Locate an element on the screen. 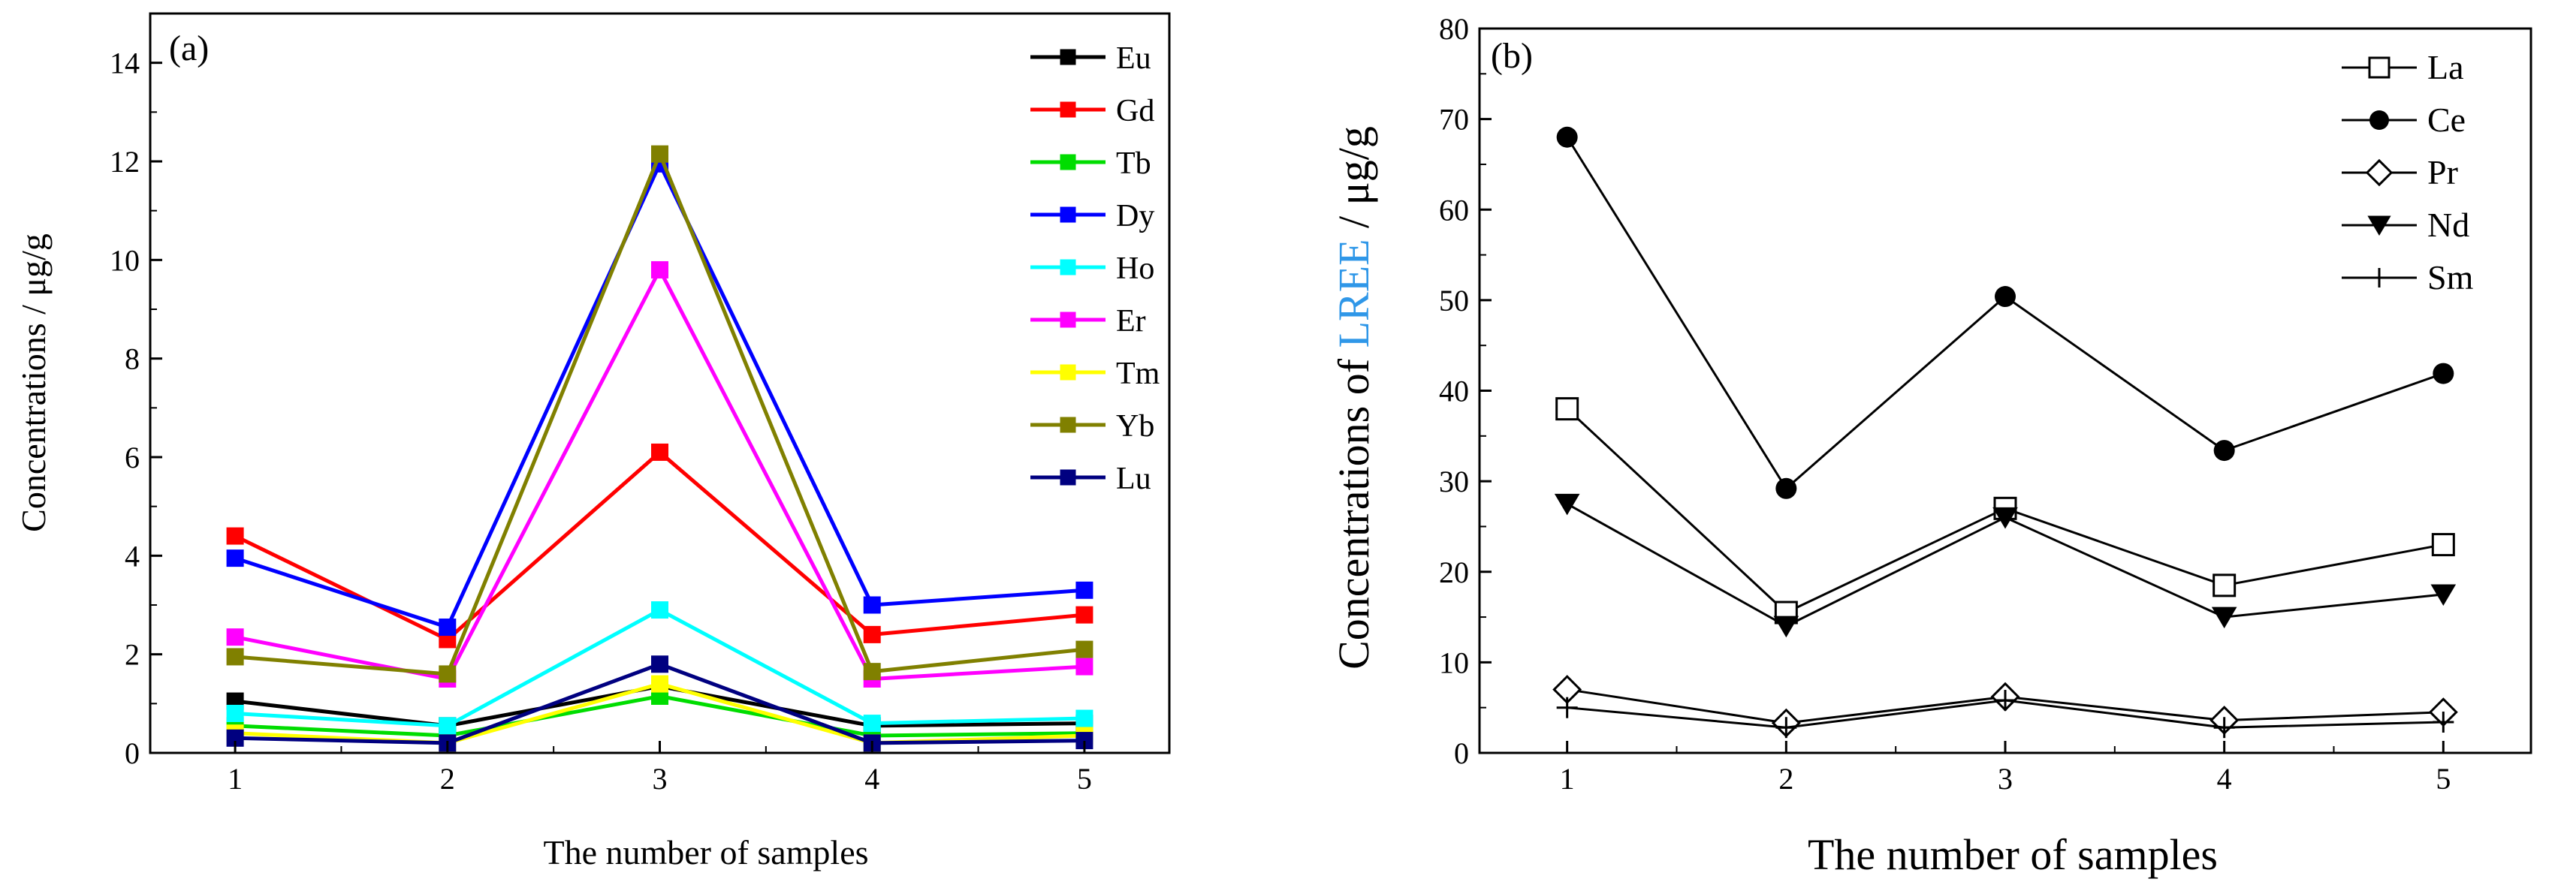 Image resolution: width=2576 pixels, height=894 pixels. legend-item-ce: Ce is located at coordinates (2404, 120).